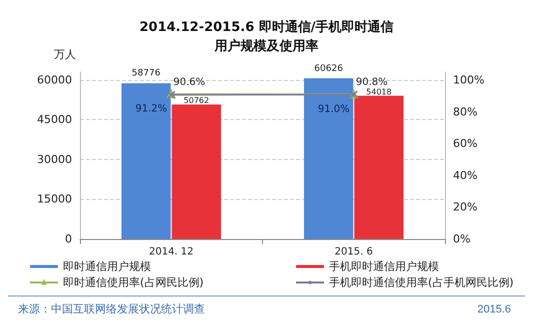 This screenshot has height=333, width=533. Describe the element at coordinates (379, 91) in the screenshot. I see `data-label: 54018` at that location.